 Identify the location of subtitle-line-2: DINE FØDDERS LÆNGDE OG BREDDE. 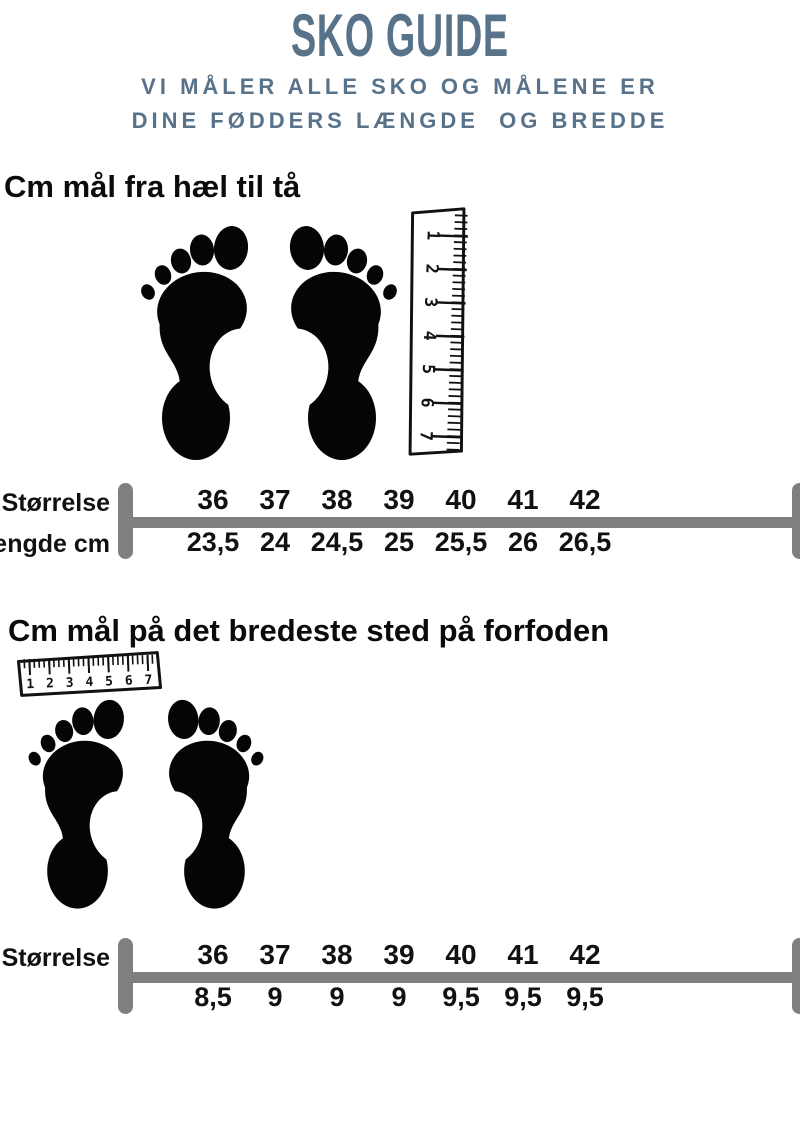
(400, 120).